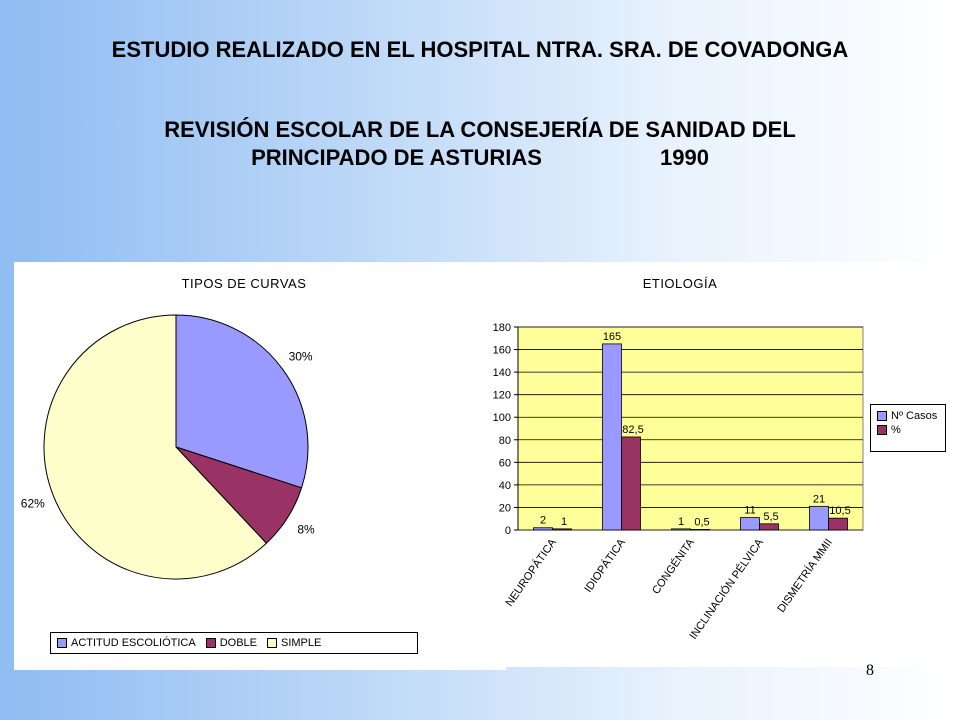  I want to click on title-line2b-row: PRINCIPADO DE ASTURIAS 1990, so click(480, 158).